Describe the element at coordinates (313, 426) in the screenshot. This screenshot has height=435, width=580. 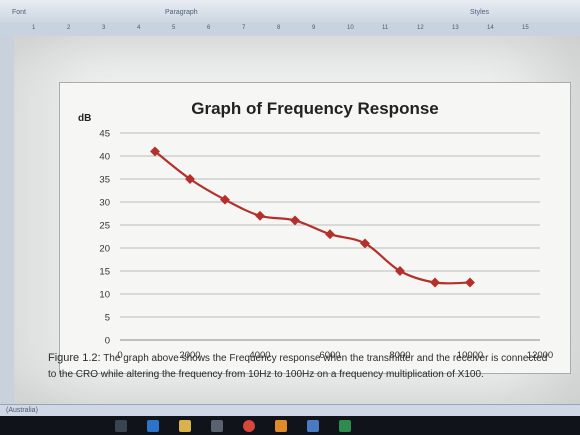
I see `word-icon` at that location.